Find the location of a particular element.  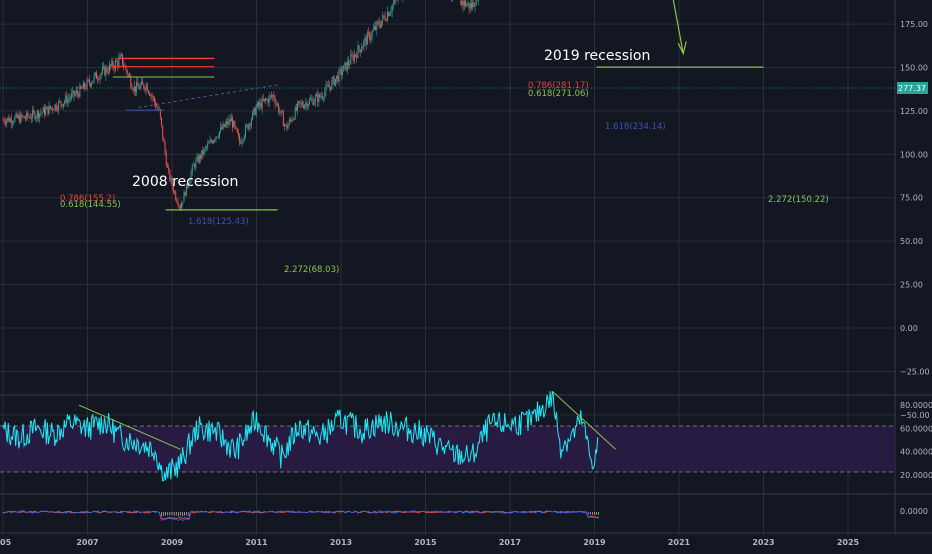

rsi-line is located at coordinates (300, 436).